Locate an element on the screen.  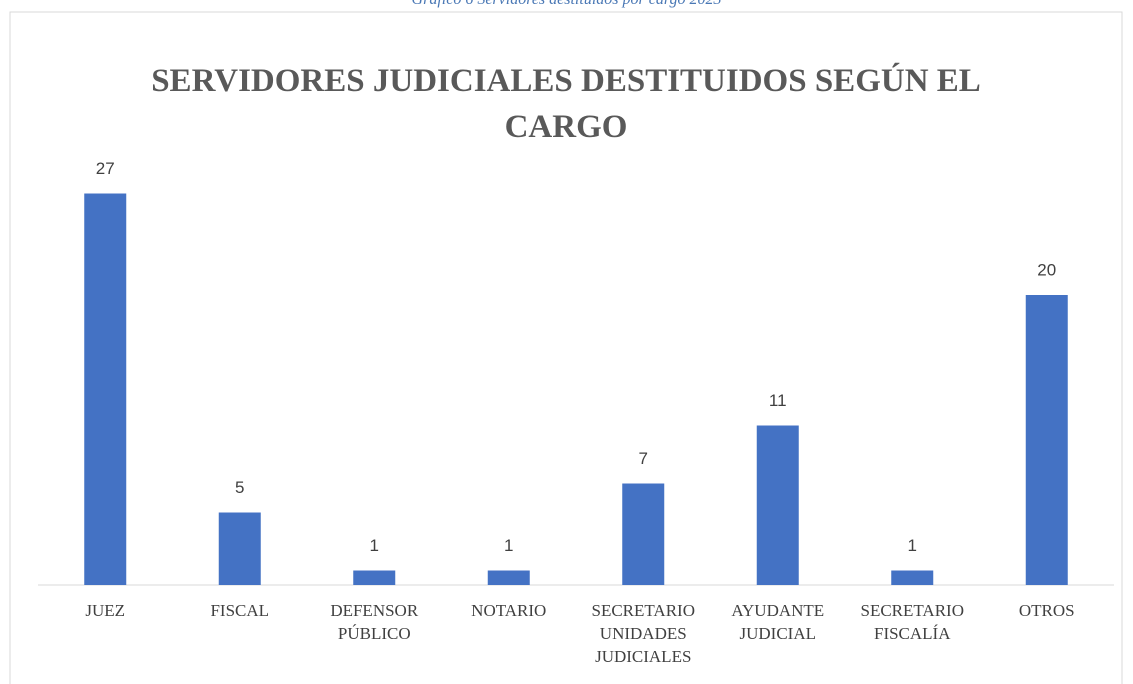
x-tick-label: FISCAL is located at coordinates (239, 610).